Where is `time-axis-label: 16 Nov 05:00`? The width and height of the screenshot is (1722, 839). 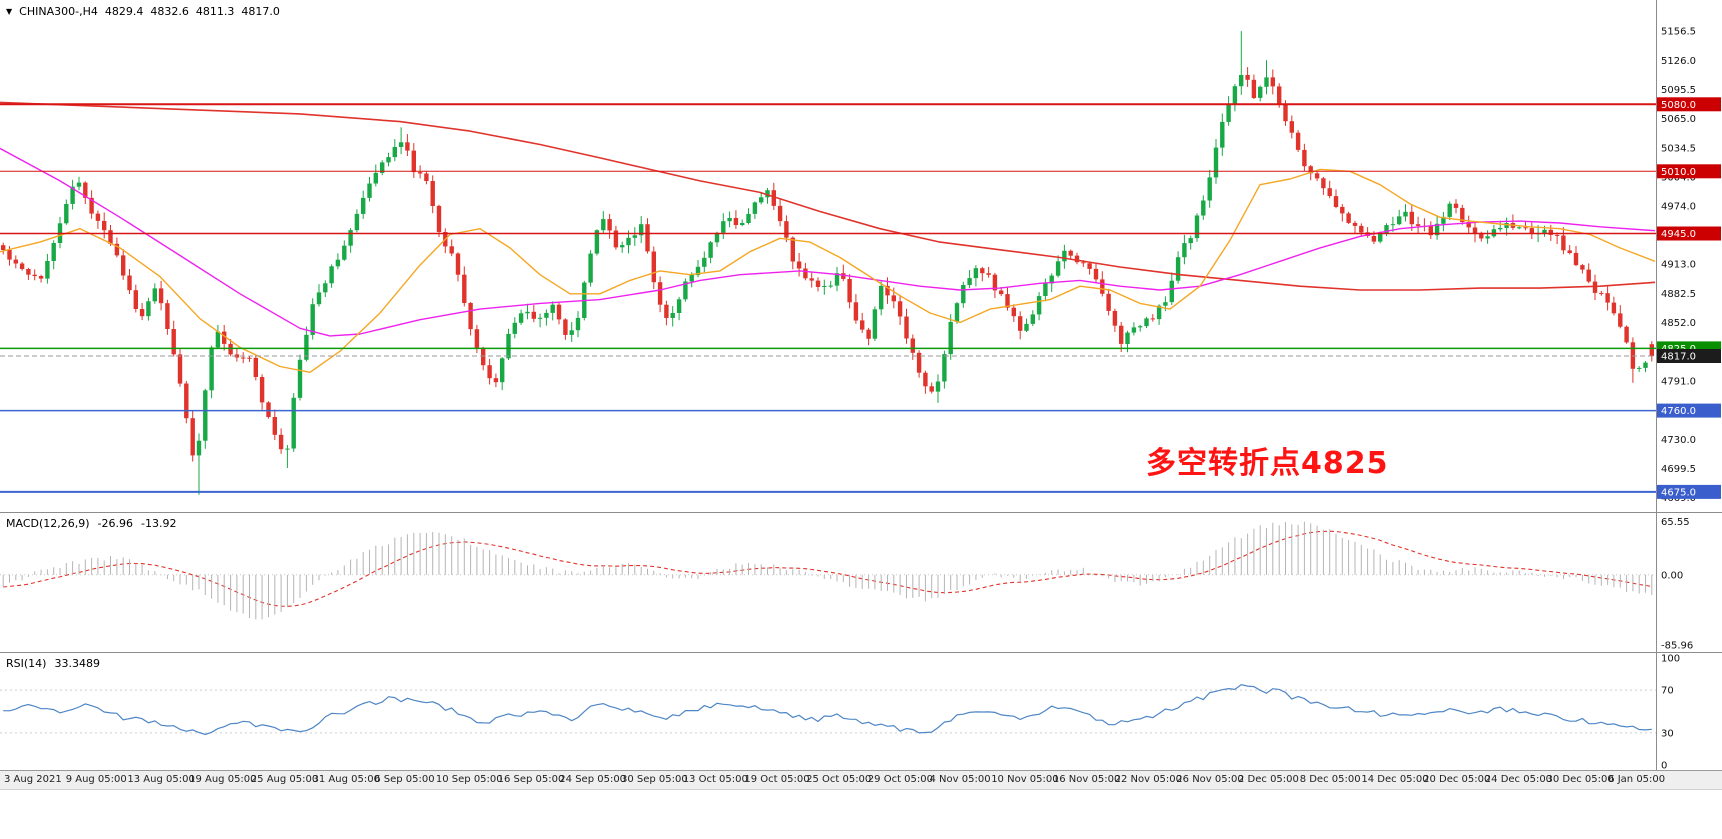
time-axis-label: 16 Nov 05:00 is located at coordinates (1086, 779).